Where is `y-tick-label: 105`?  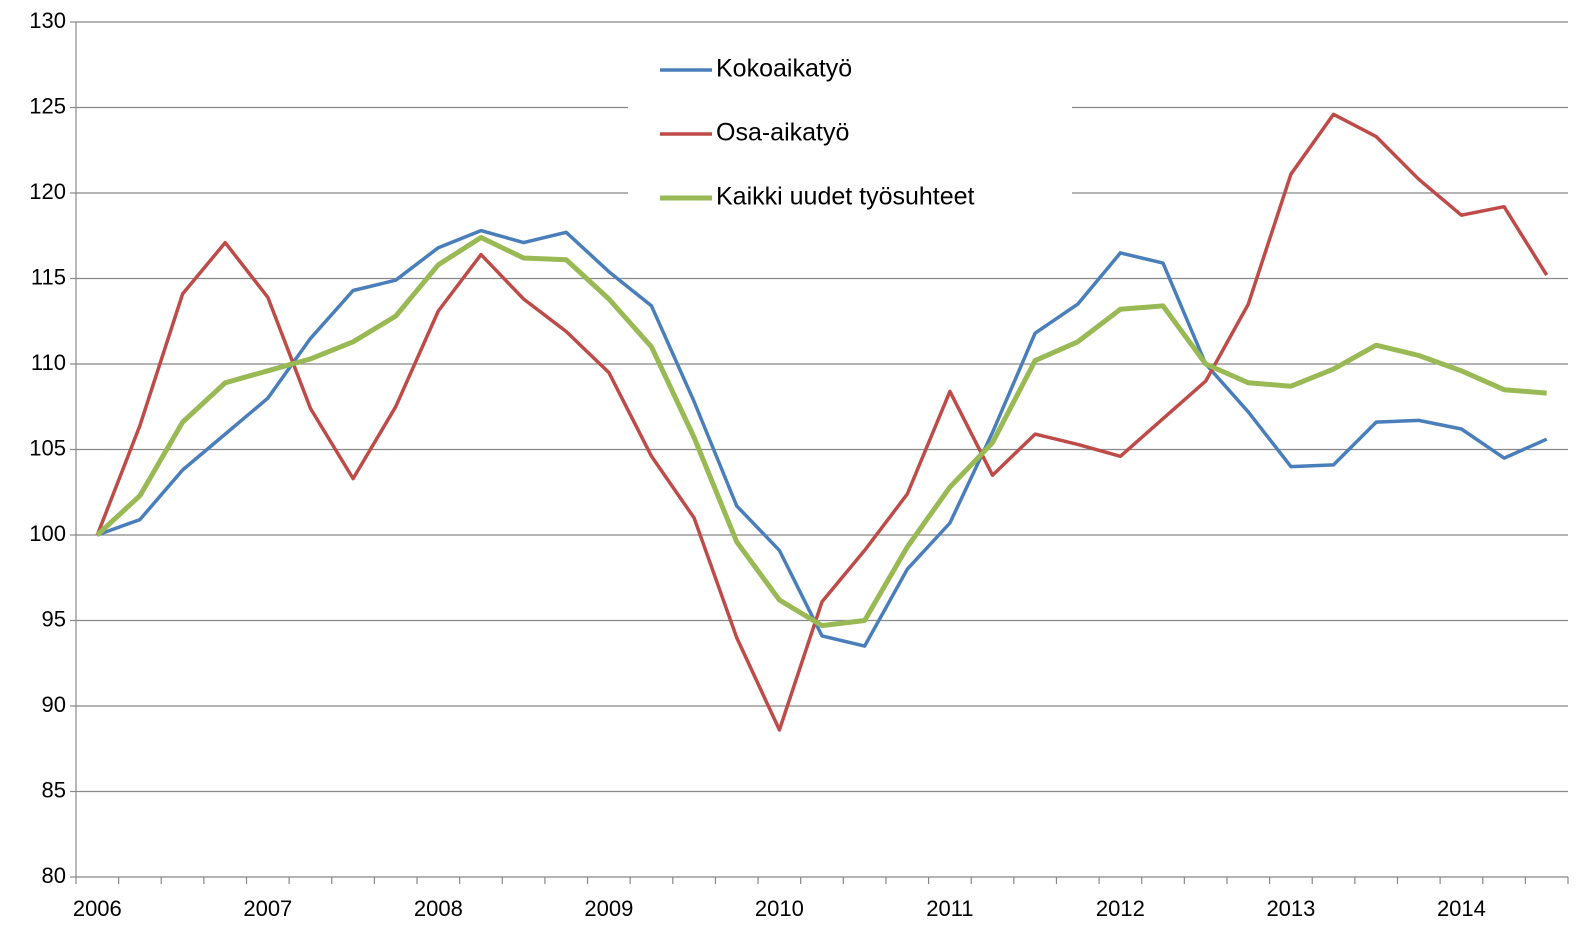 y-tick-label: 105 is located at coordinates (47, 447).